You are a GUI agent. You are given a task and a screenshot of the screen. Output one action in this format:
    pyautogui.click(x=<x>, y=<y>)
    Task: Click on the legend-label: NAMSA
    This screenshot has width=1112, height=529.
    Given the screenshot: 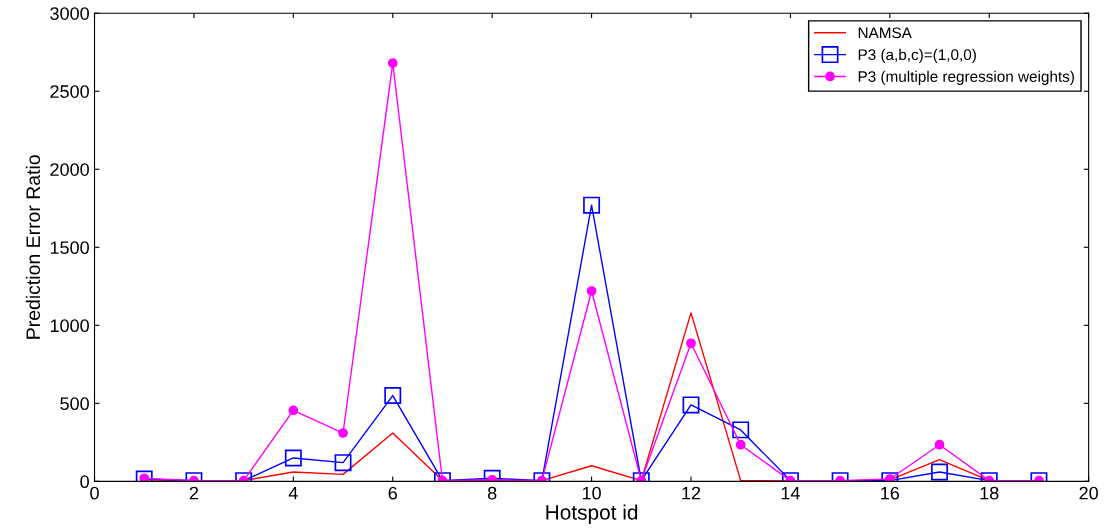 What is the action you would take?
    pyautogui.click(x=885, y=33)
    